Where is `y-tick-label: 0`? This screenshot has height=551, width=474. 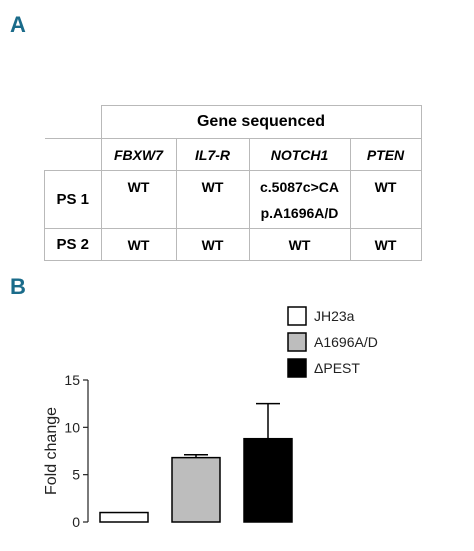
y-tick-label: 0 is located at coordinates (76, 522).